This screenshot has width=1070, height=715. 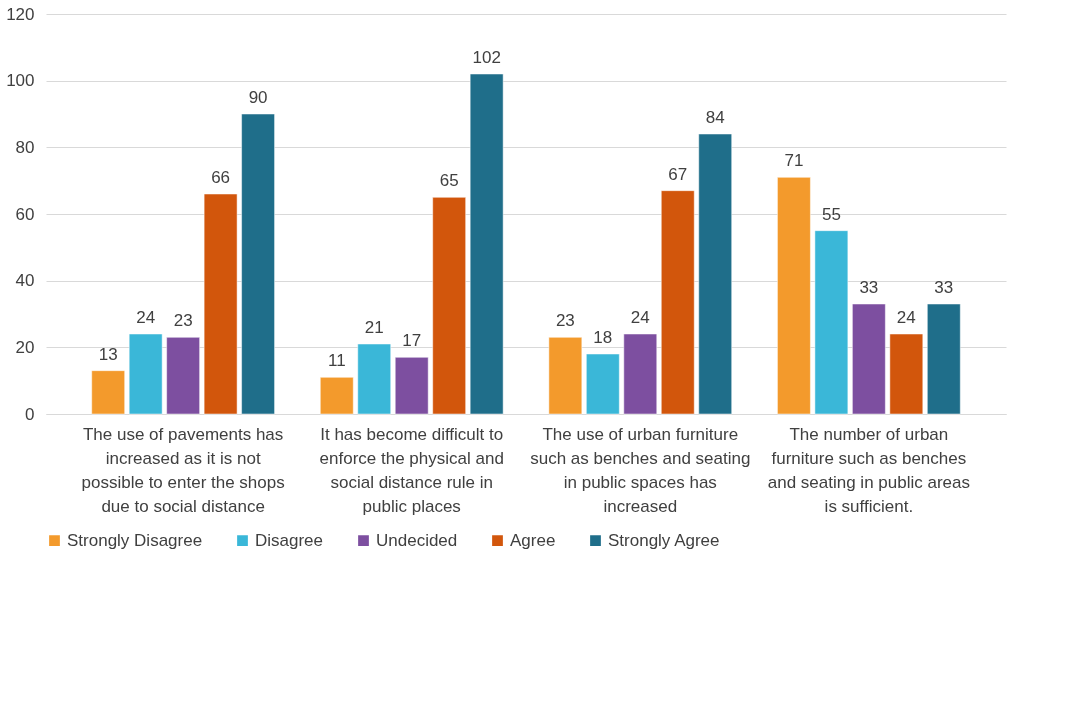 I want to click on y-tick-label: 20, so click(x=25, y=347).